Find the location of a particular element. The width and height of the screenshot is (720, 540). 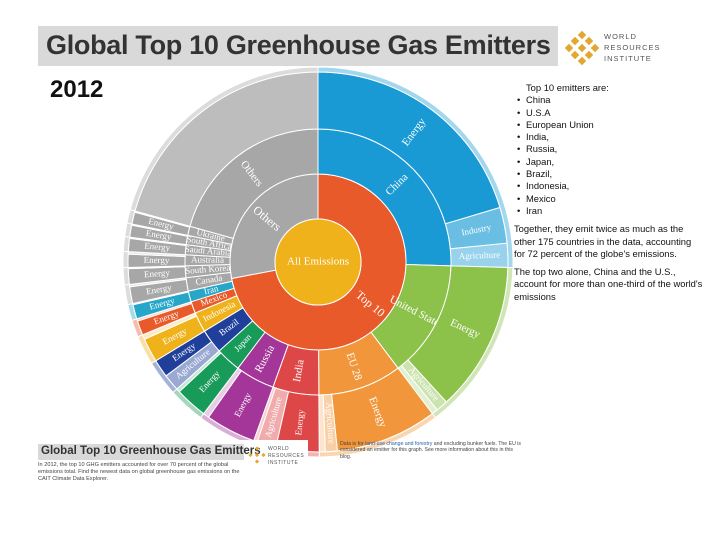

thumbnail-logo-line-1: WORLD is located at coordinates (279, 449).